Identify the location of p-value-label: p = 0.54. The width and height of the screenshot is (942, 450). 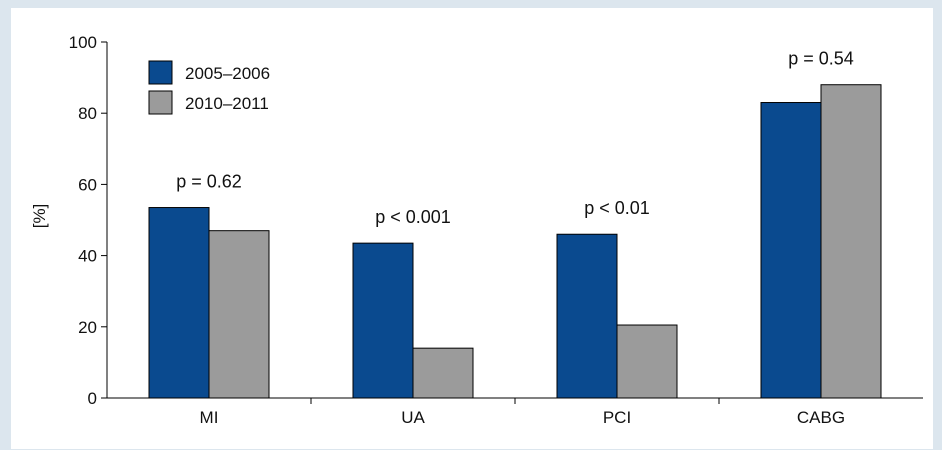
(821, 59).